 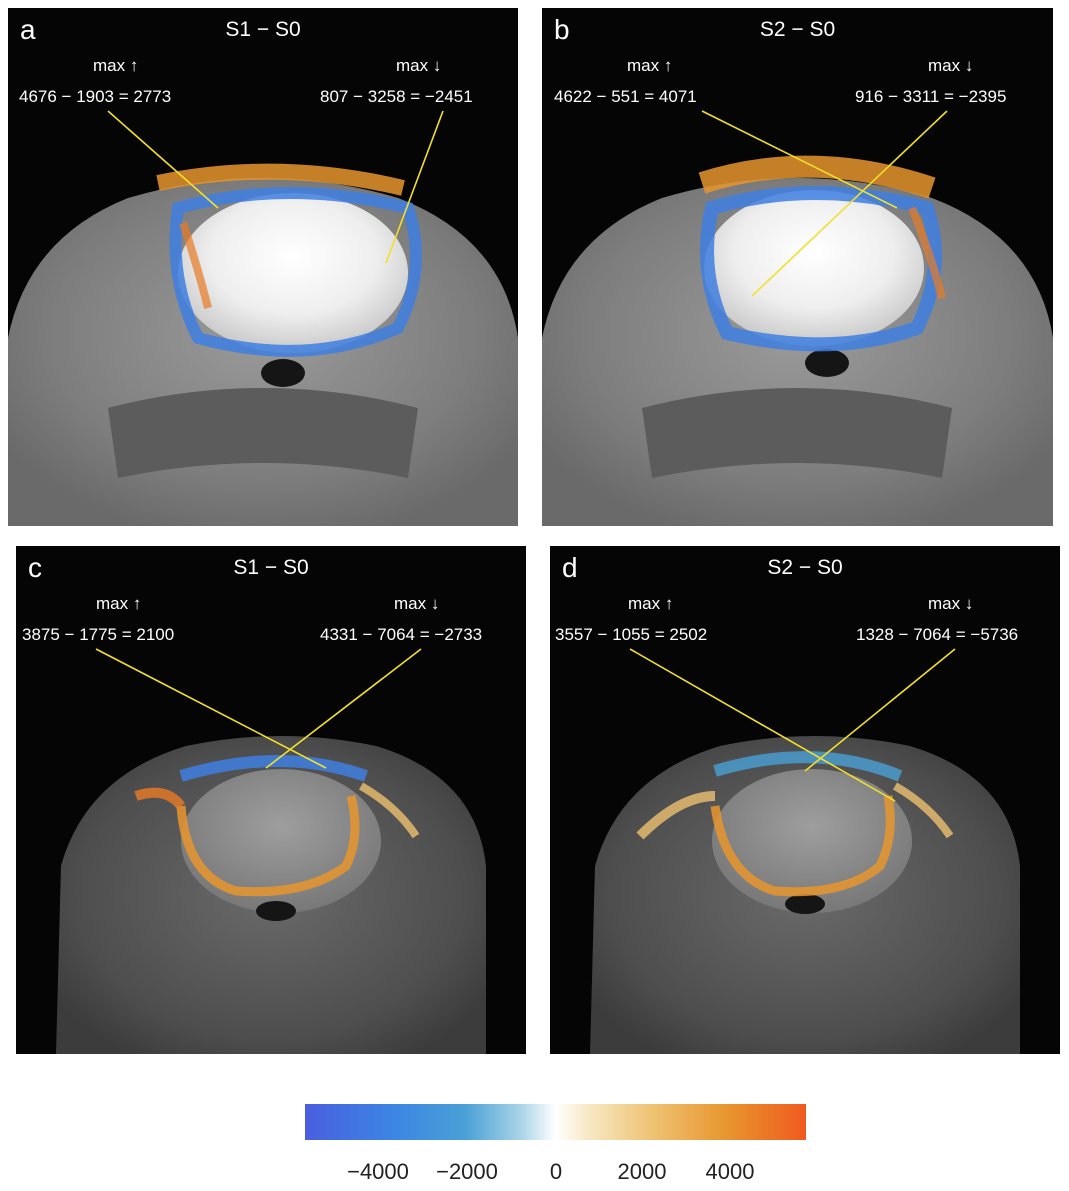 I want to click on annotation-line-down-d, so click(x=880, y=710).